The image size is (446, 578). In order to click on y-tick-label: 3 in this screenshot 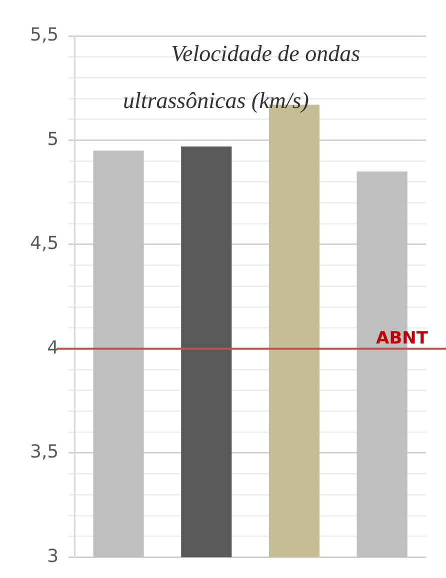, I will do `click(53, 556)`.